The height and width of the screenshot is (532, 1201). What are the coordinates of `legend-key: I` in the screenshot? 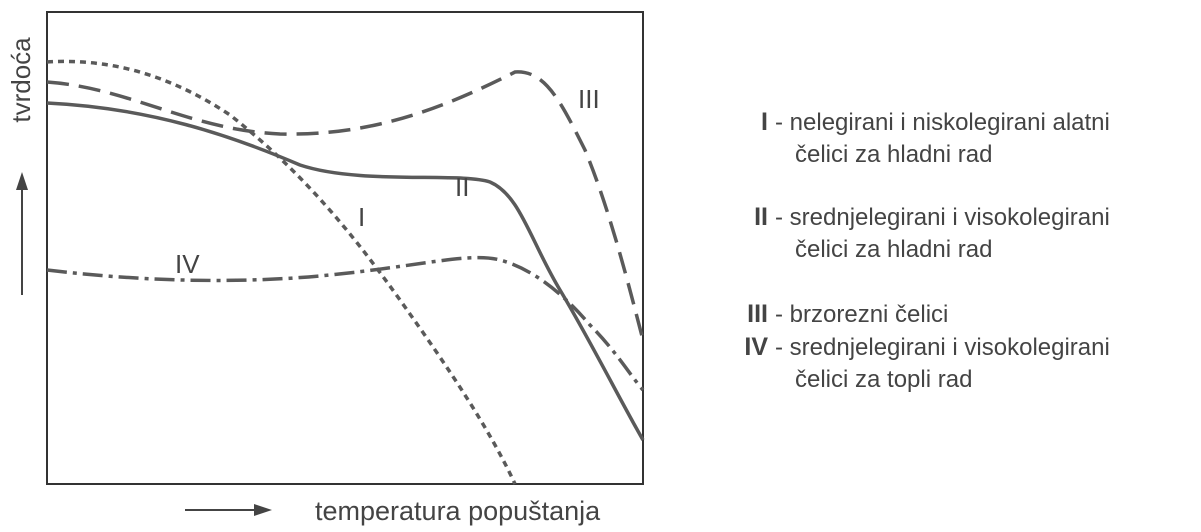 It's located at (764, 122).